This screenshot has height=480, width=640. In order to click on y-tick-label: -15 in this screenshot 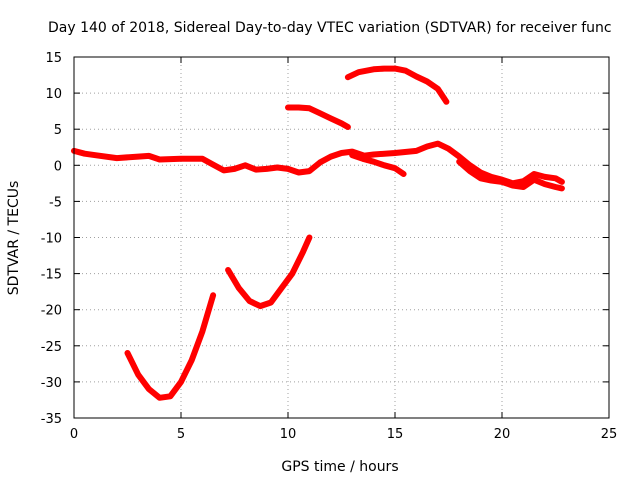, I will do `click(51, 275)`.